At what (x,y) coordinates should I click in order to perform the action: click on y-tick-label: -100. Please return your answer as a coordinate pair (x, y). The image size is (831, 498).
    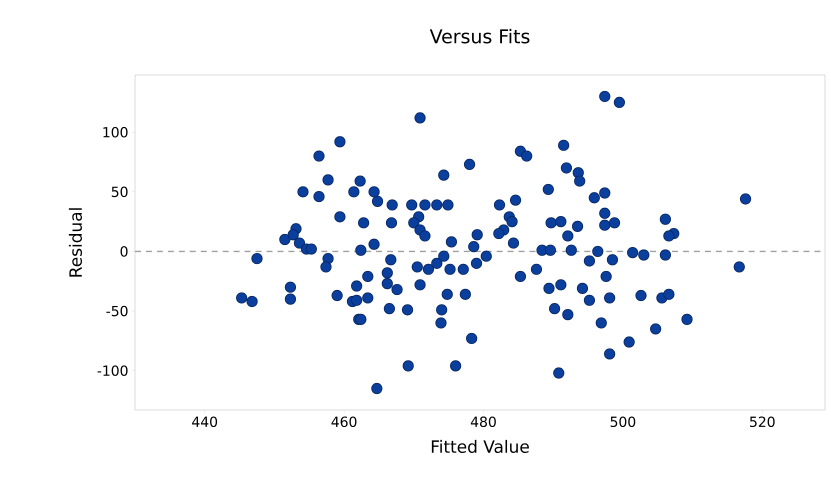
    Looking at the image, I should click on (113, 370).